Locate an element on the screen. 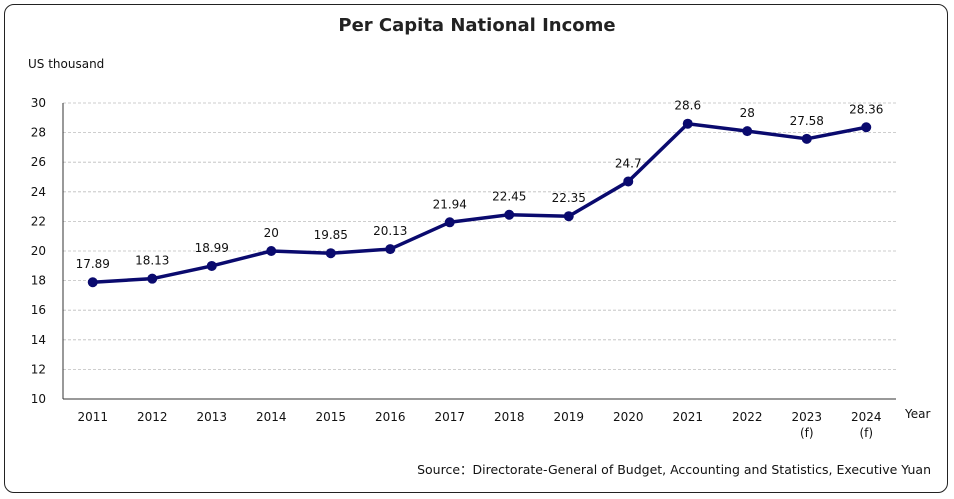 This screenshot has width=954, height=499. x-tick-label: 2013 is located at coordinates (211, 417).